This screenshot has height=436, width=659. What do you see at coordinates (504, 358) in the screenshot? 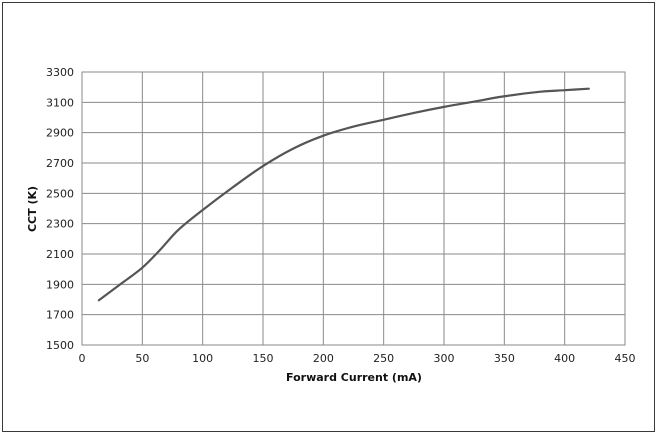
I see `x-tick-label-7: 350` at bounding box center [504, 358].